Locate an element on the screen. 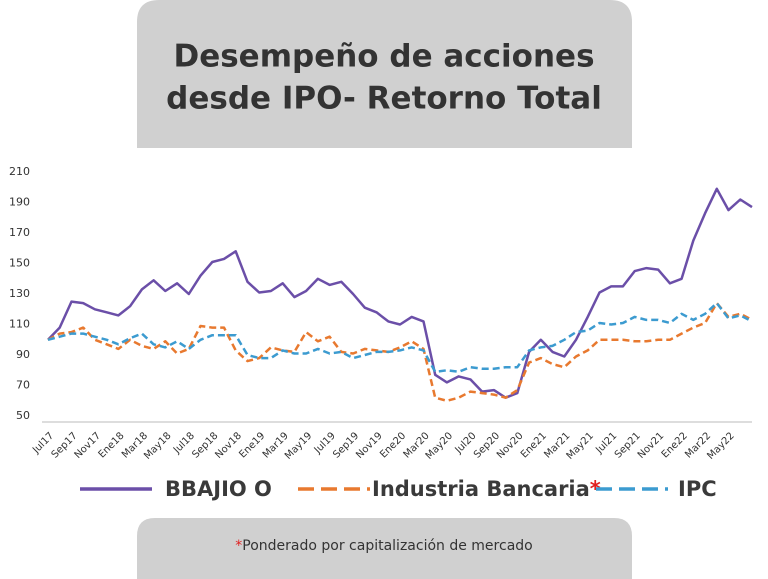 This screenshot has width=768, height=579. x-tick-label: Nov17 is located at coordinates (88, 445).